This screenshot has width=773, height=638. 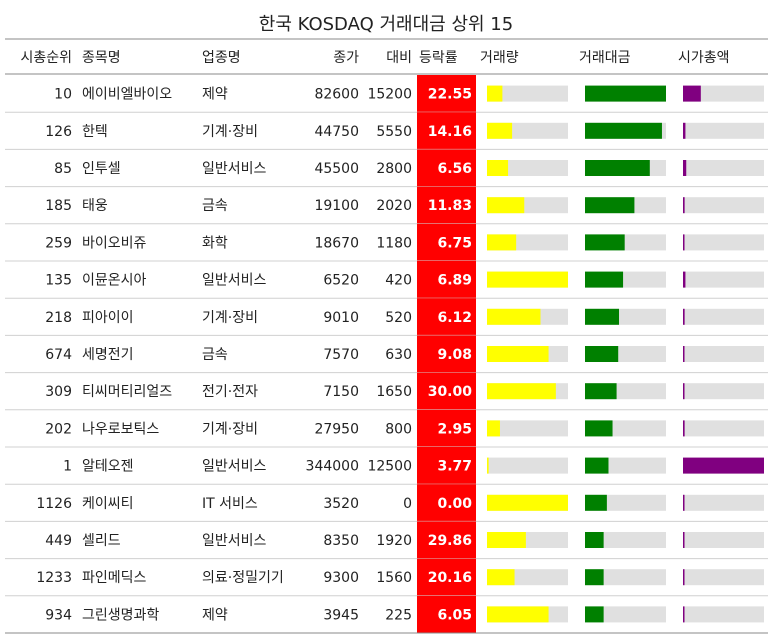 What do you see at coordinates (450, 541) in the screenshot?
I see `cell-rate: 29.86` at bounding box center [450, 541].